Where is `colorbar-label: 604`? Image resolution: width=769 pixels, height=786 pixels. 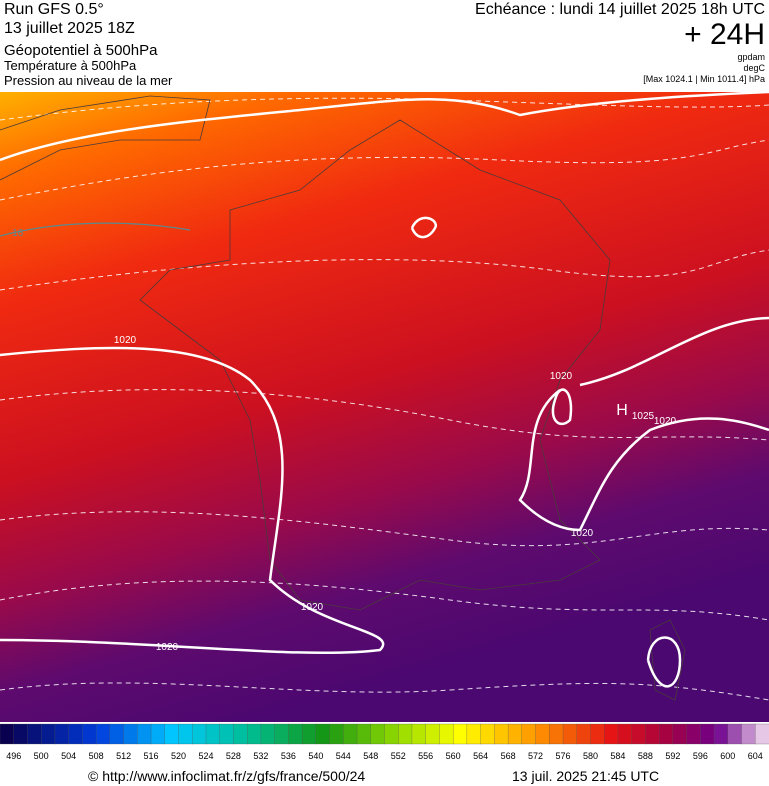
colorbar-label: 604 is located at coordinates (755, 756).